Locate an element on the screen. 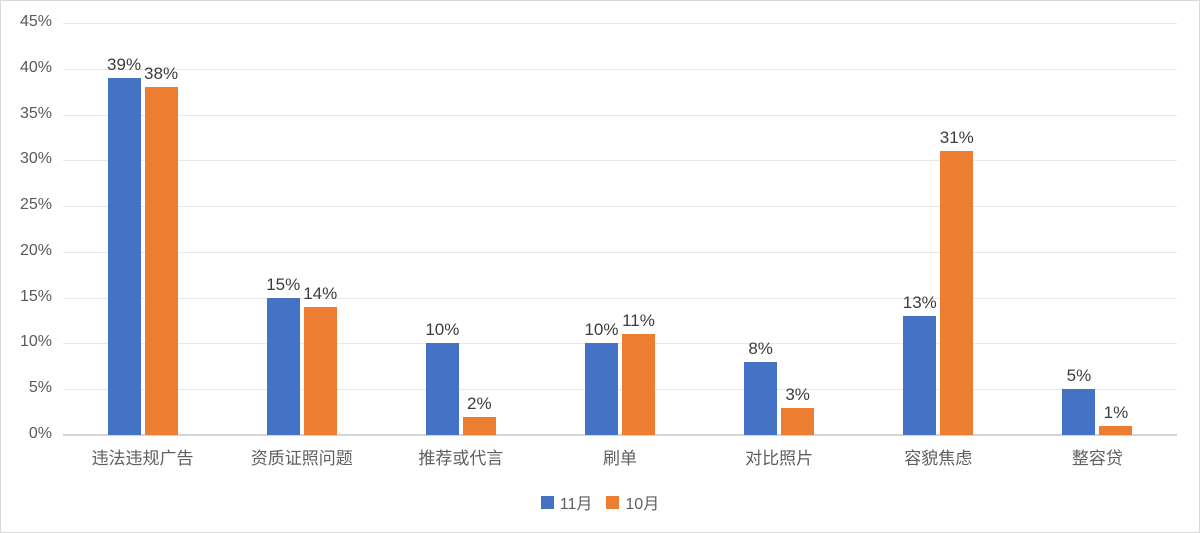 The width and height of the screenshot is (1200, 533). legend-item: 11月 is located at coordinates (566, 502).